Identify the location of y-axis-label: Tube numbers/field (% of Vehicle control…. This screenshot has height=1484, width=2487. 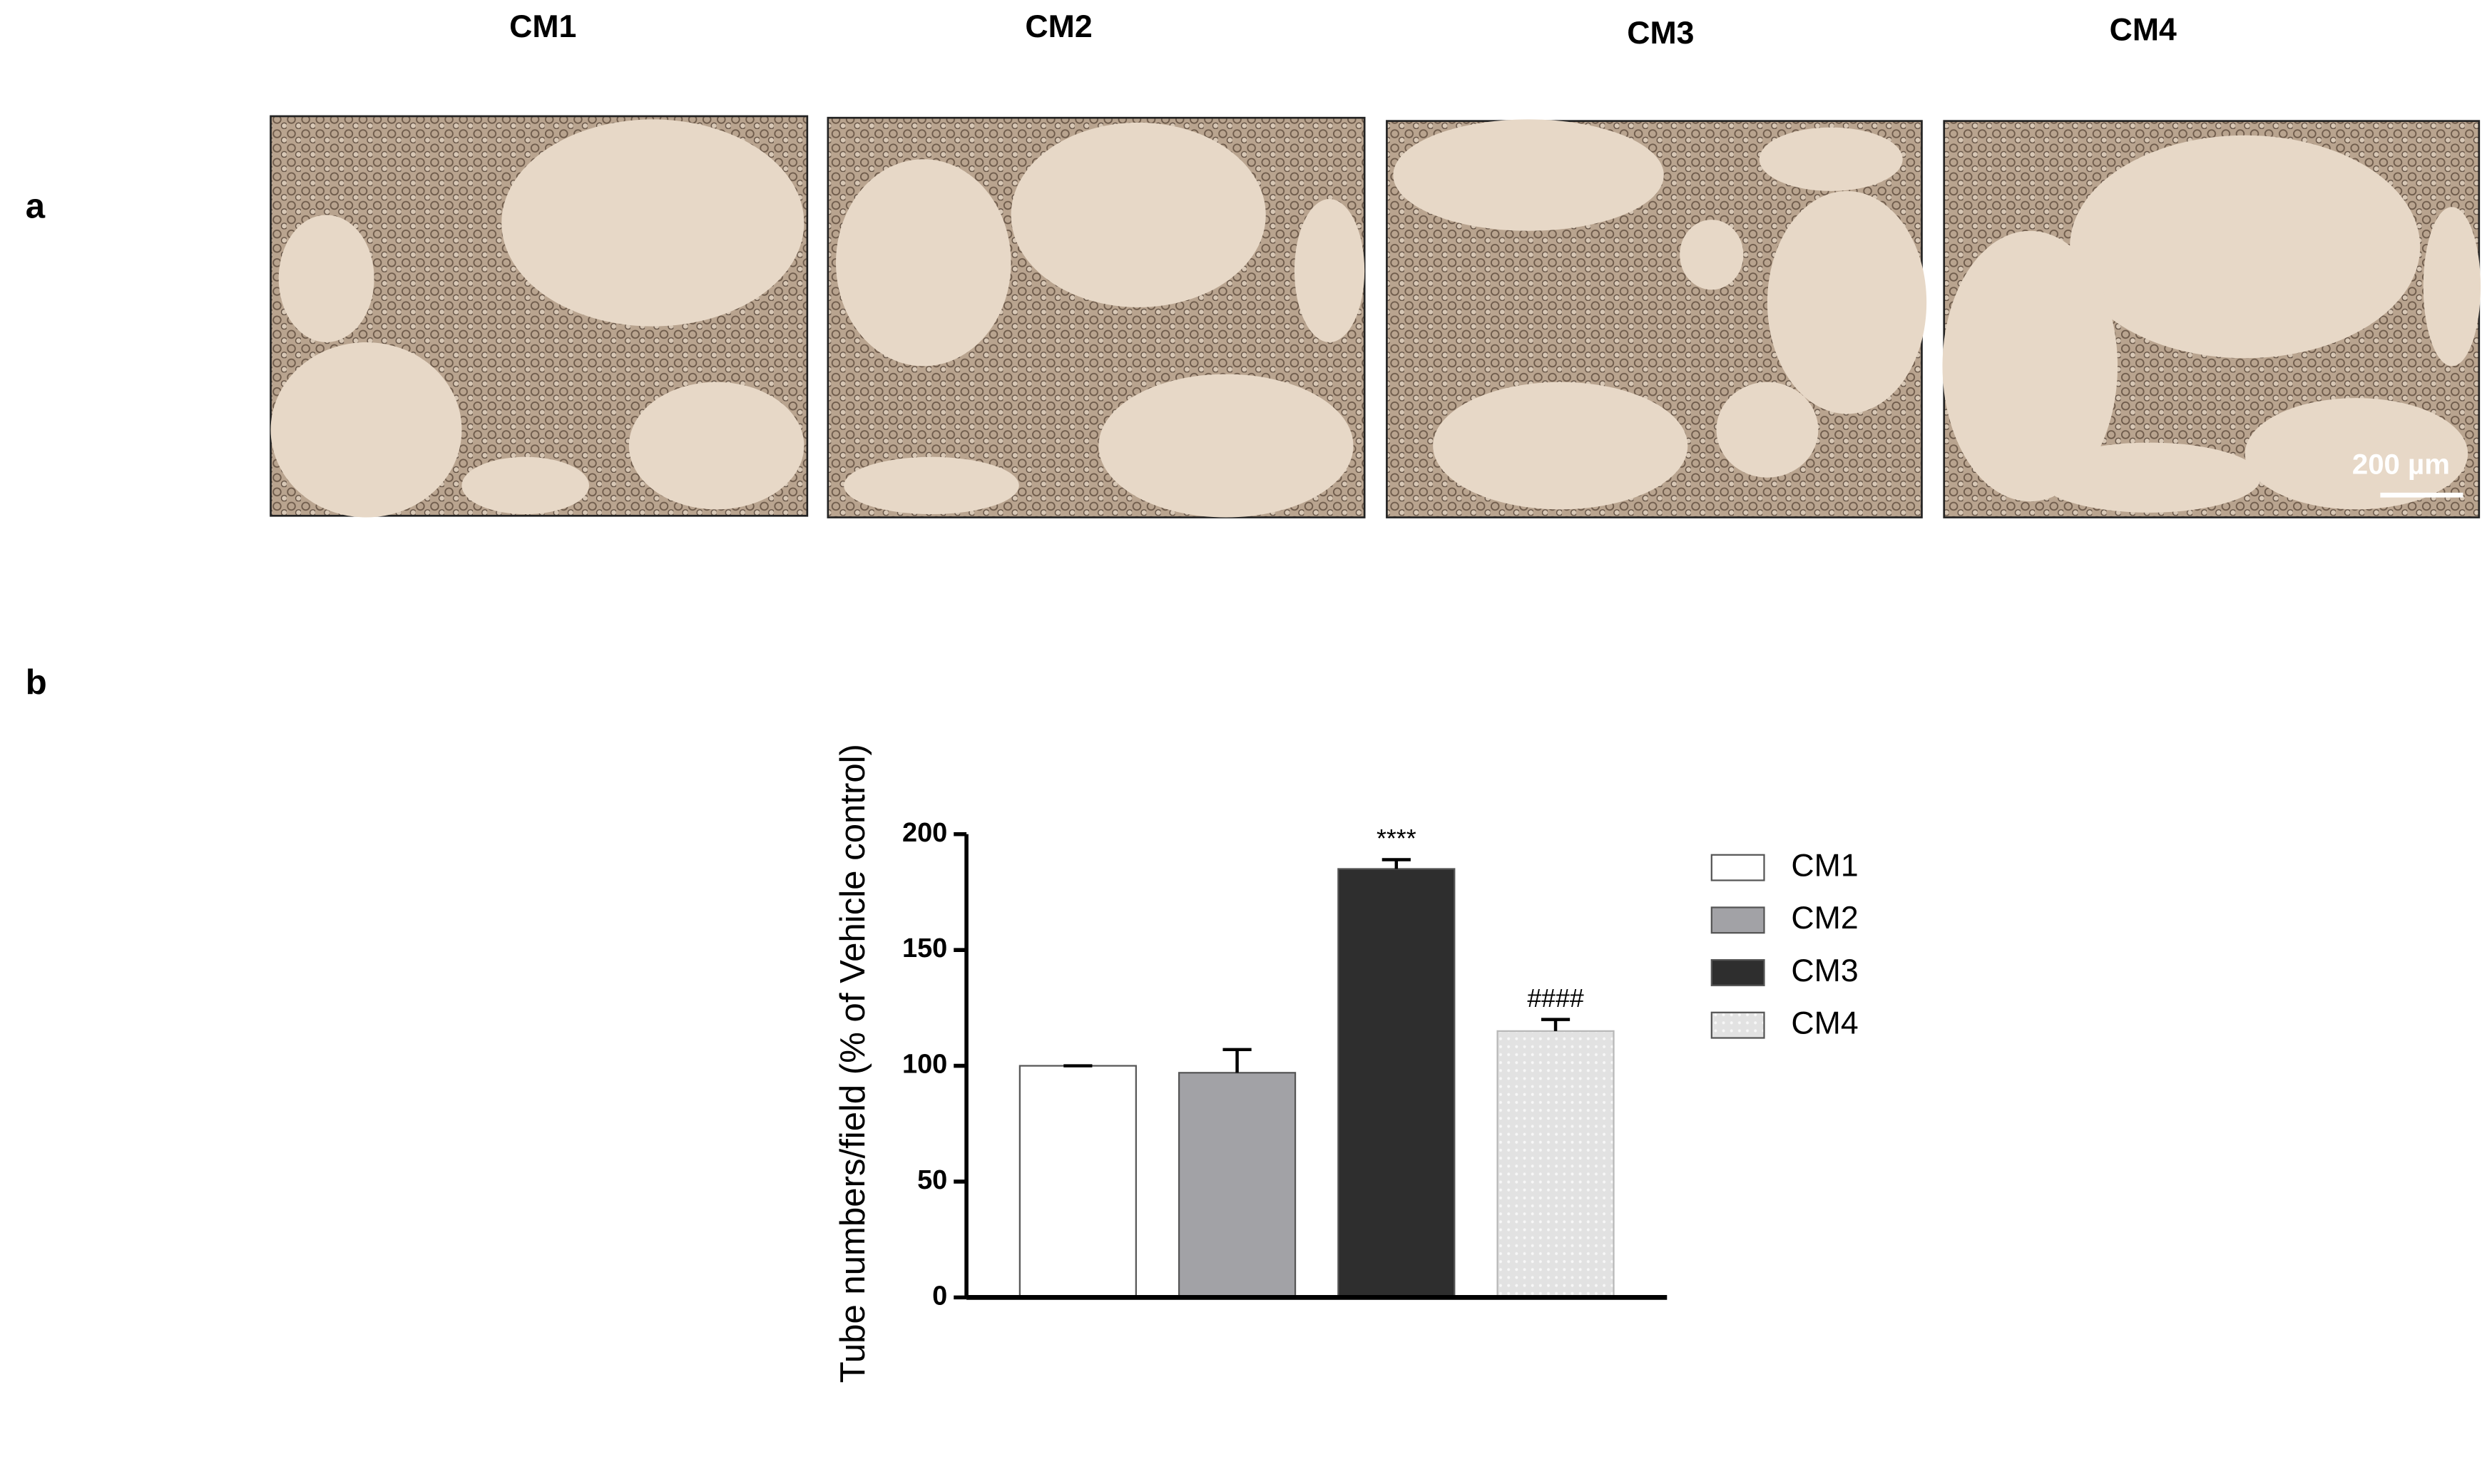
(853, 1063).